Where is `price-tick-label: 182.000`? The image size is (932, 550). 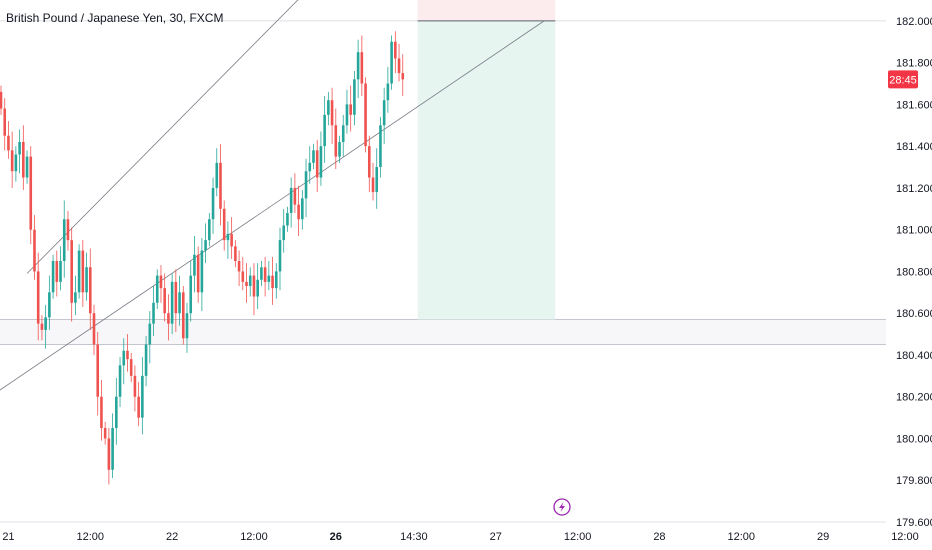 price-tick-label: 182.000 is located at coordinates (914, 22).